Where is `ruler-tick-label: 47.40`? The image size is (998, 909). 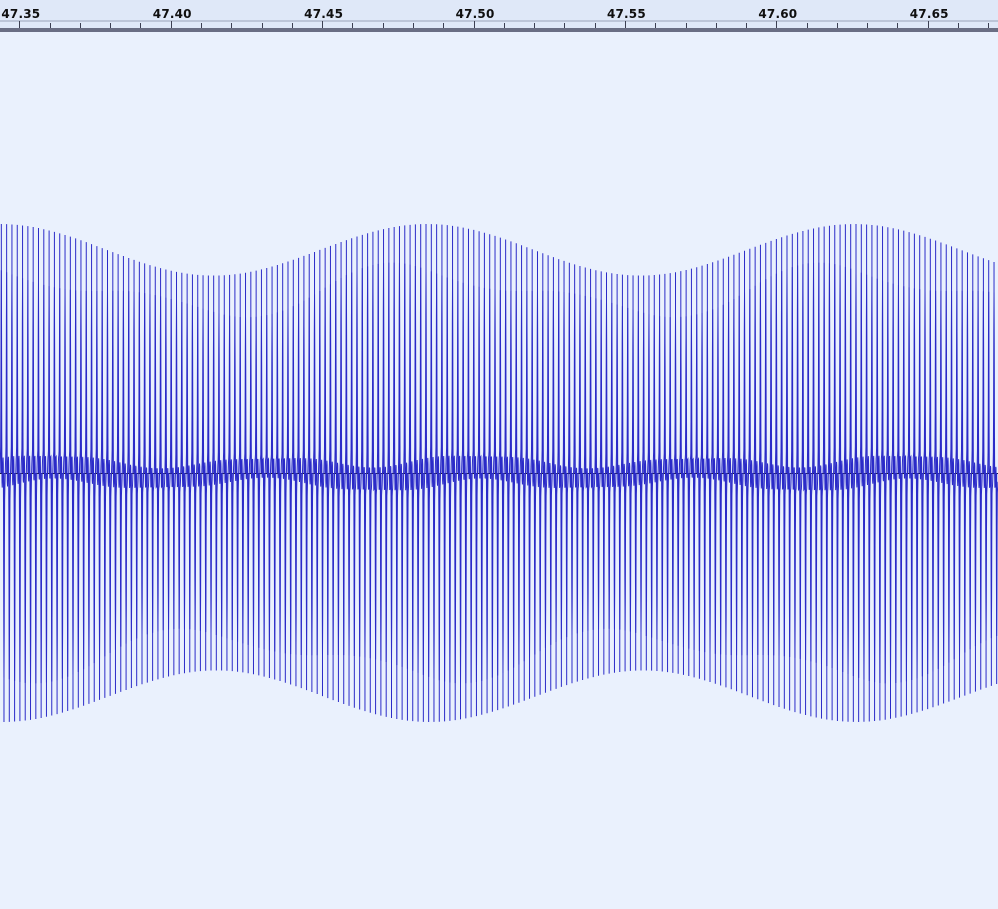
ruler-tick-label: 47.40 is located at coordinates (172, 14).